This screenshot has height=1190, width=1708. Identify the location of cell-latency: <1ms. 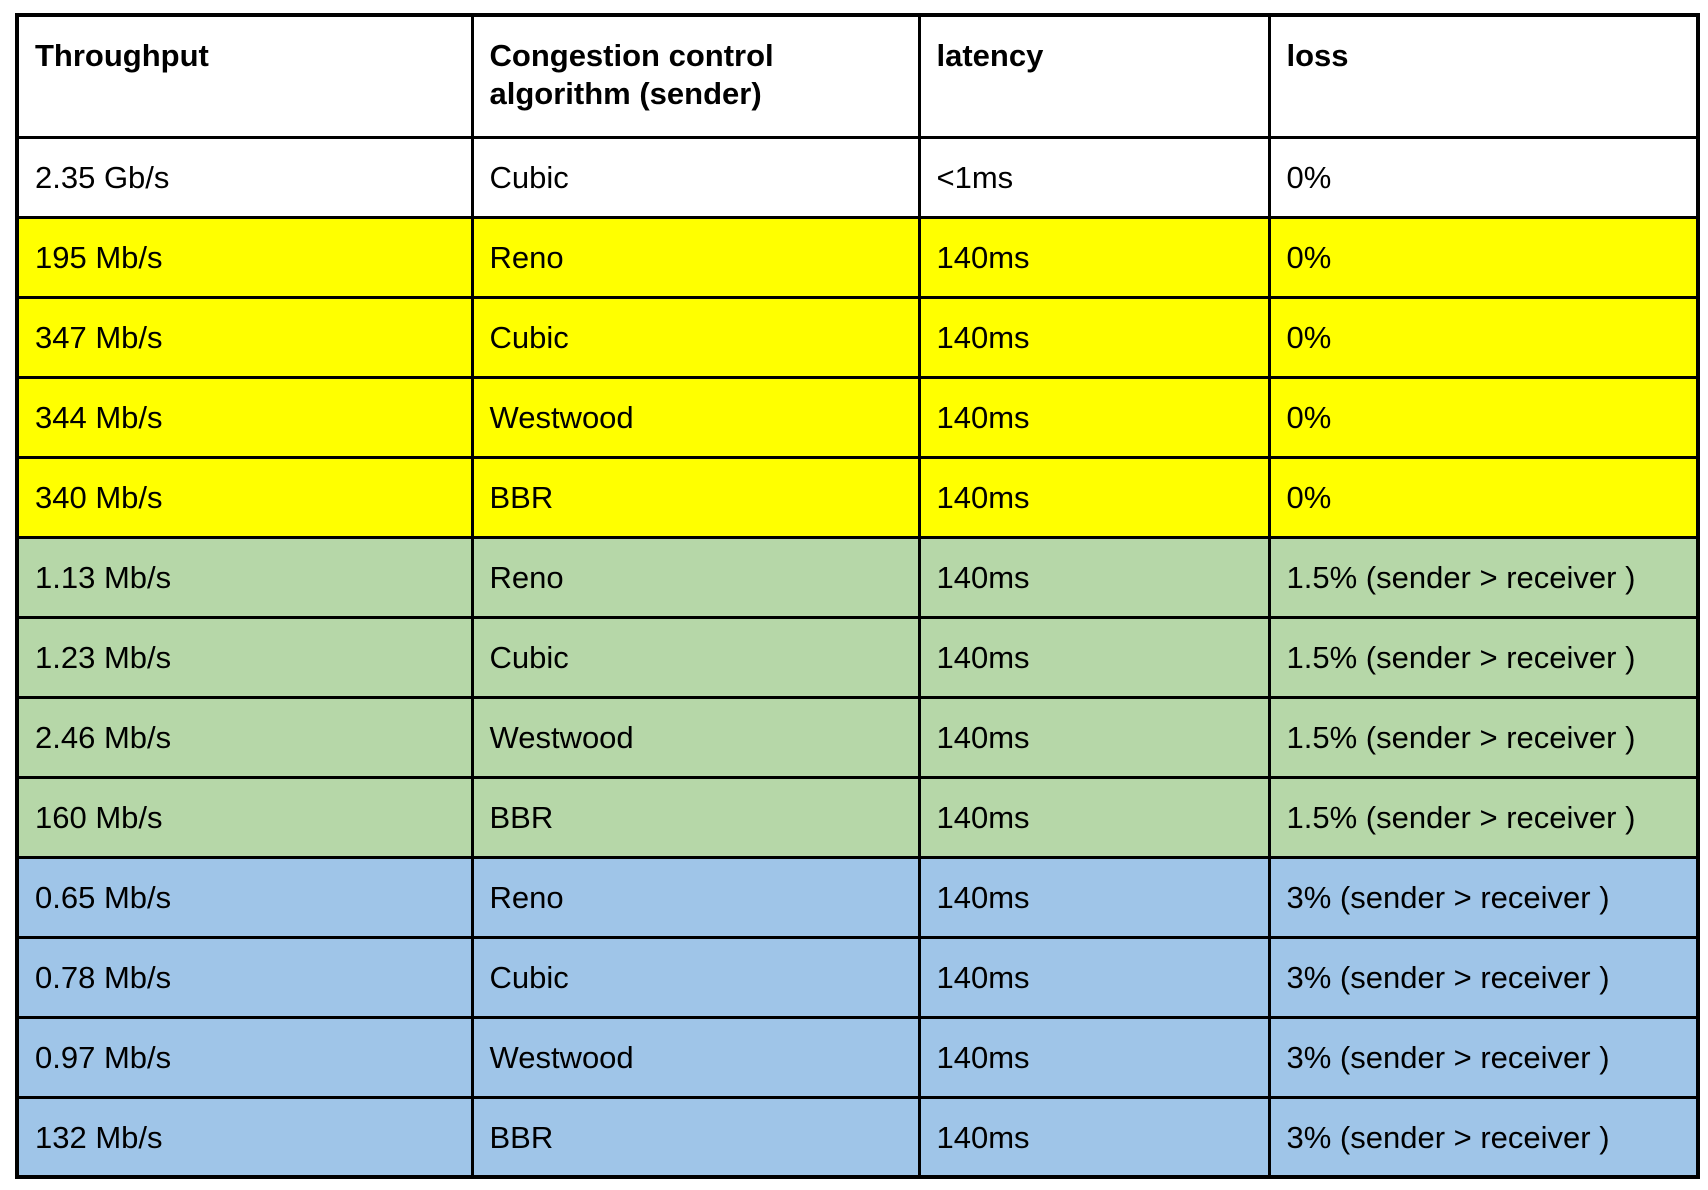
(1094, 177).